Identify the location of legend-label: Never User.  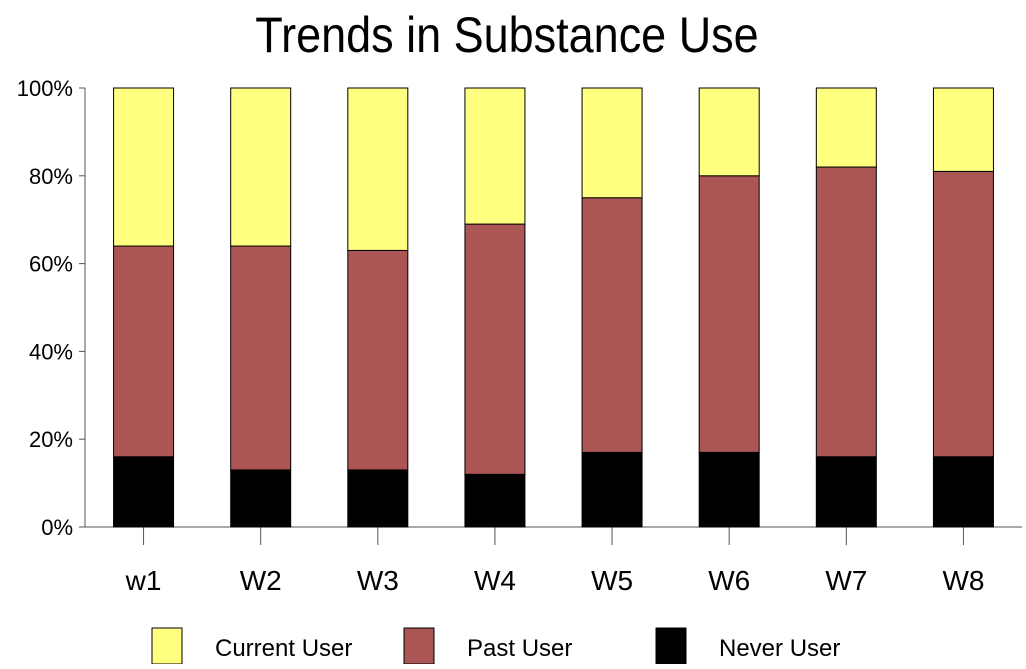
(779, 648).